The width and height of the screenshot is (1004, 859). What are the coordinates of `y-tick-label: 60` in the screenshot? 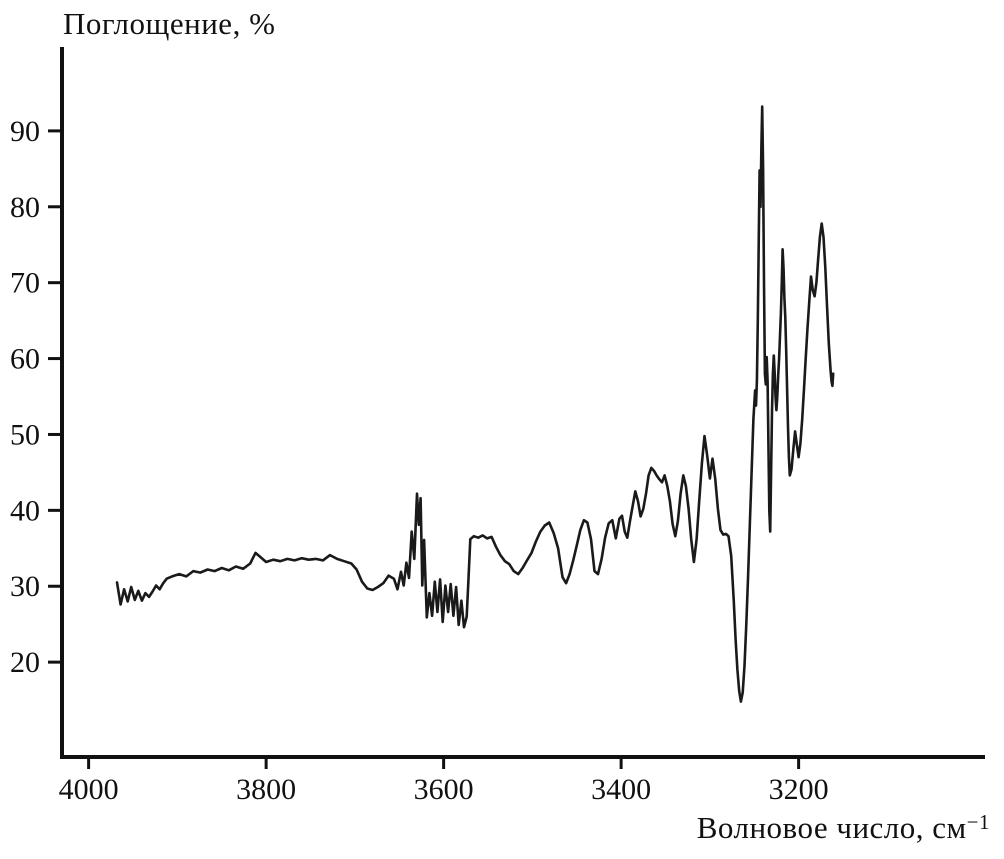 It's located at (25, 359).